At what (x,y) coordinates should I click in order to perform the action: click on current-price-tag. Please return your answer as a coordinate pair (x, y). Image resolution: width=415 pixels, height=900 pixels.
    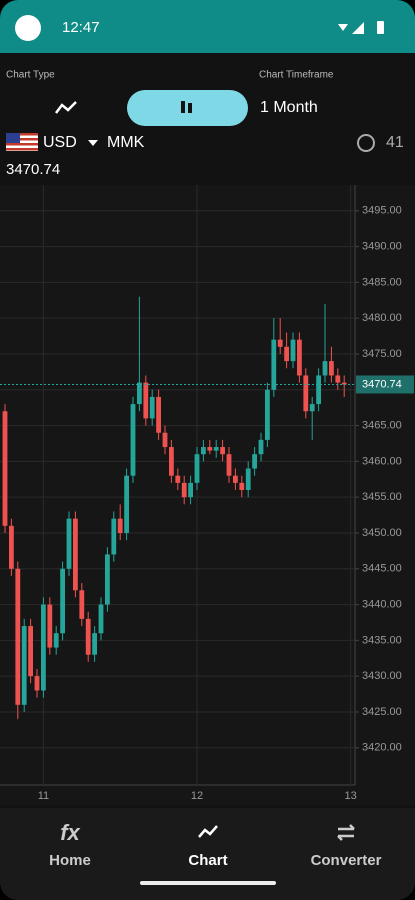
    Looking at the image, I should click on (385, 384).